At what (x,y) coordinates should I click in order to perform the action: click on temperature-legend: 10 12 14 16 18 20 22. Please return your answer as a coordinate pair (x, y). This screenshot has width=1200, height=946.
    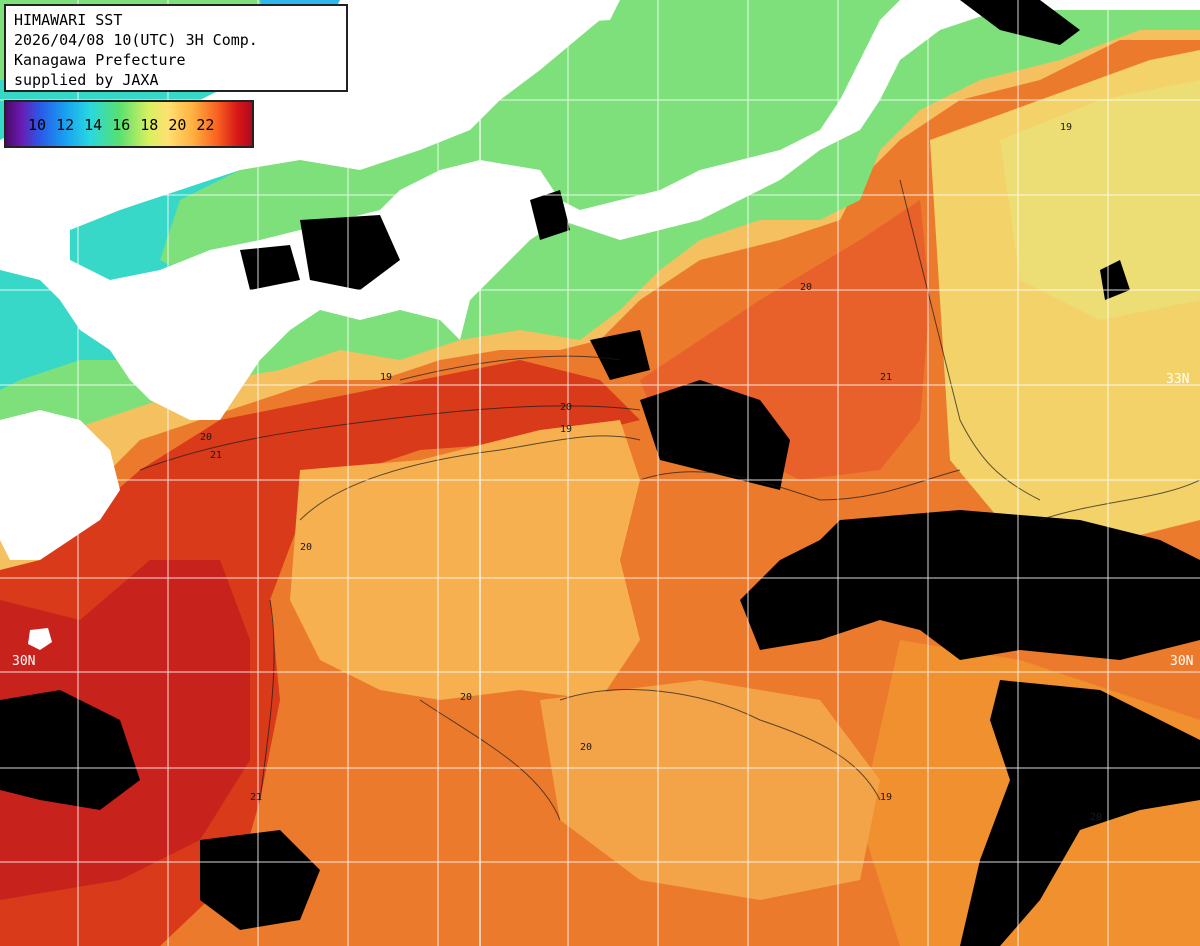
    Looking at the image, I should click on (129, 124).